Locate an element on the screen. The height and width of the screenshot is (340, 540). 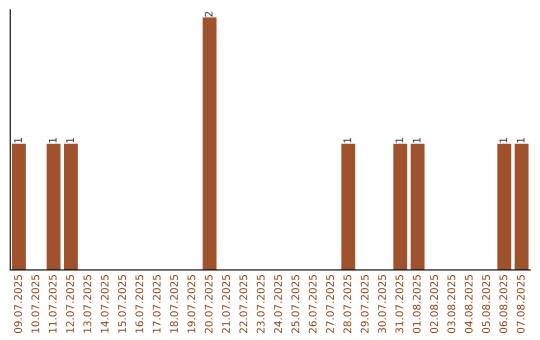
data-label: 2 is located at coordinates (208, 14).